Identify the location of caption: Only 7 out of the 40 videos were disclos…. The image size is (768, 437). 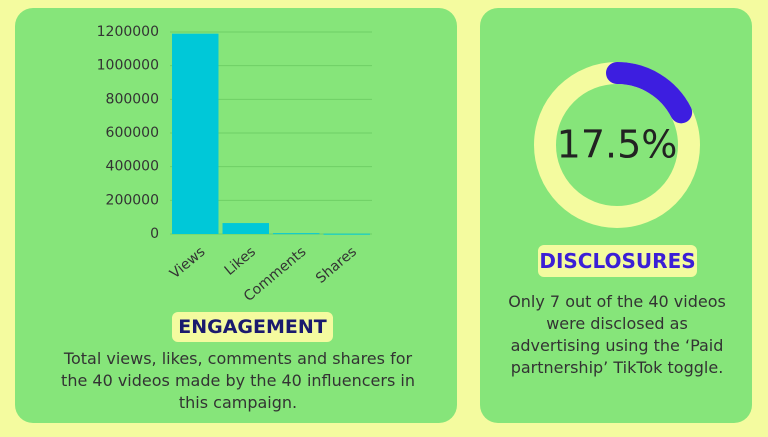
(617, 334).